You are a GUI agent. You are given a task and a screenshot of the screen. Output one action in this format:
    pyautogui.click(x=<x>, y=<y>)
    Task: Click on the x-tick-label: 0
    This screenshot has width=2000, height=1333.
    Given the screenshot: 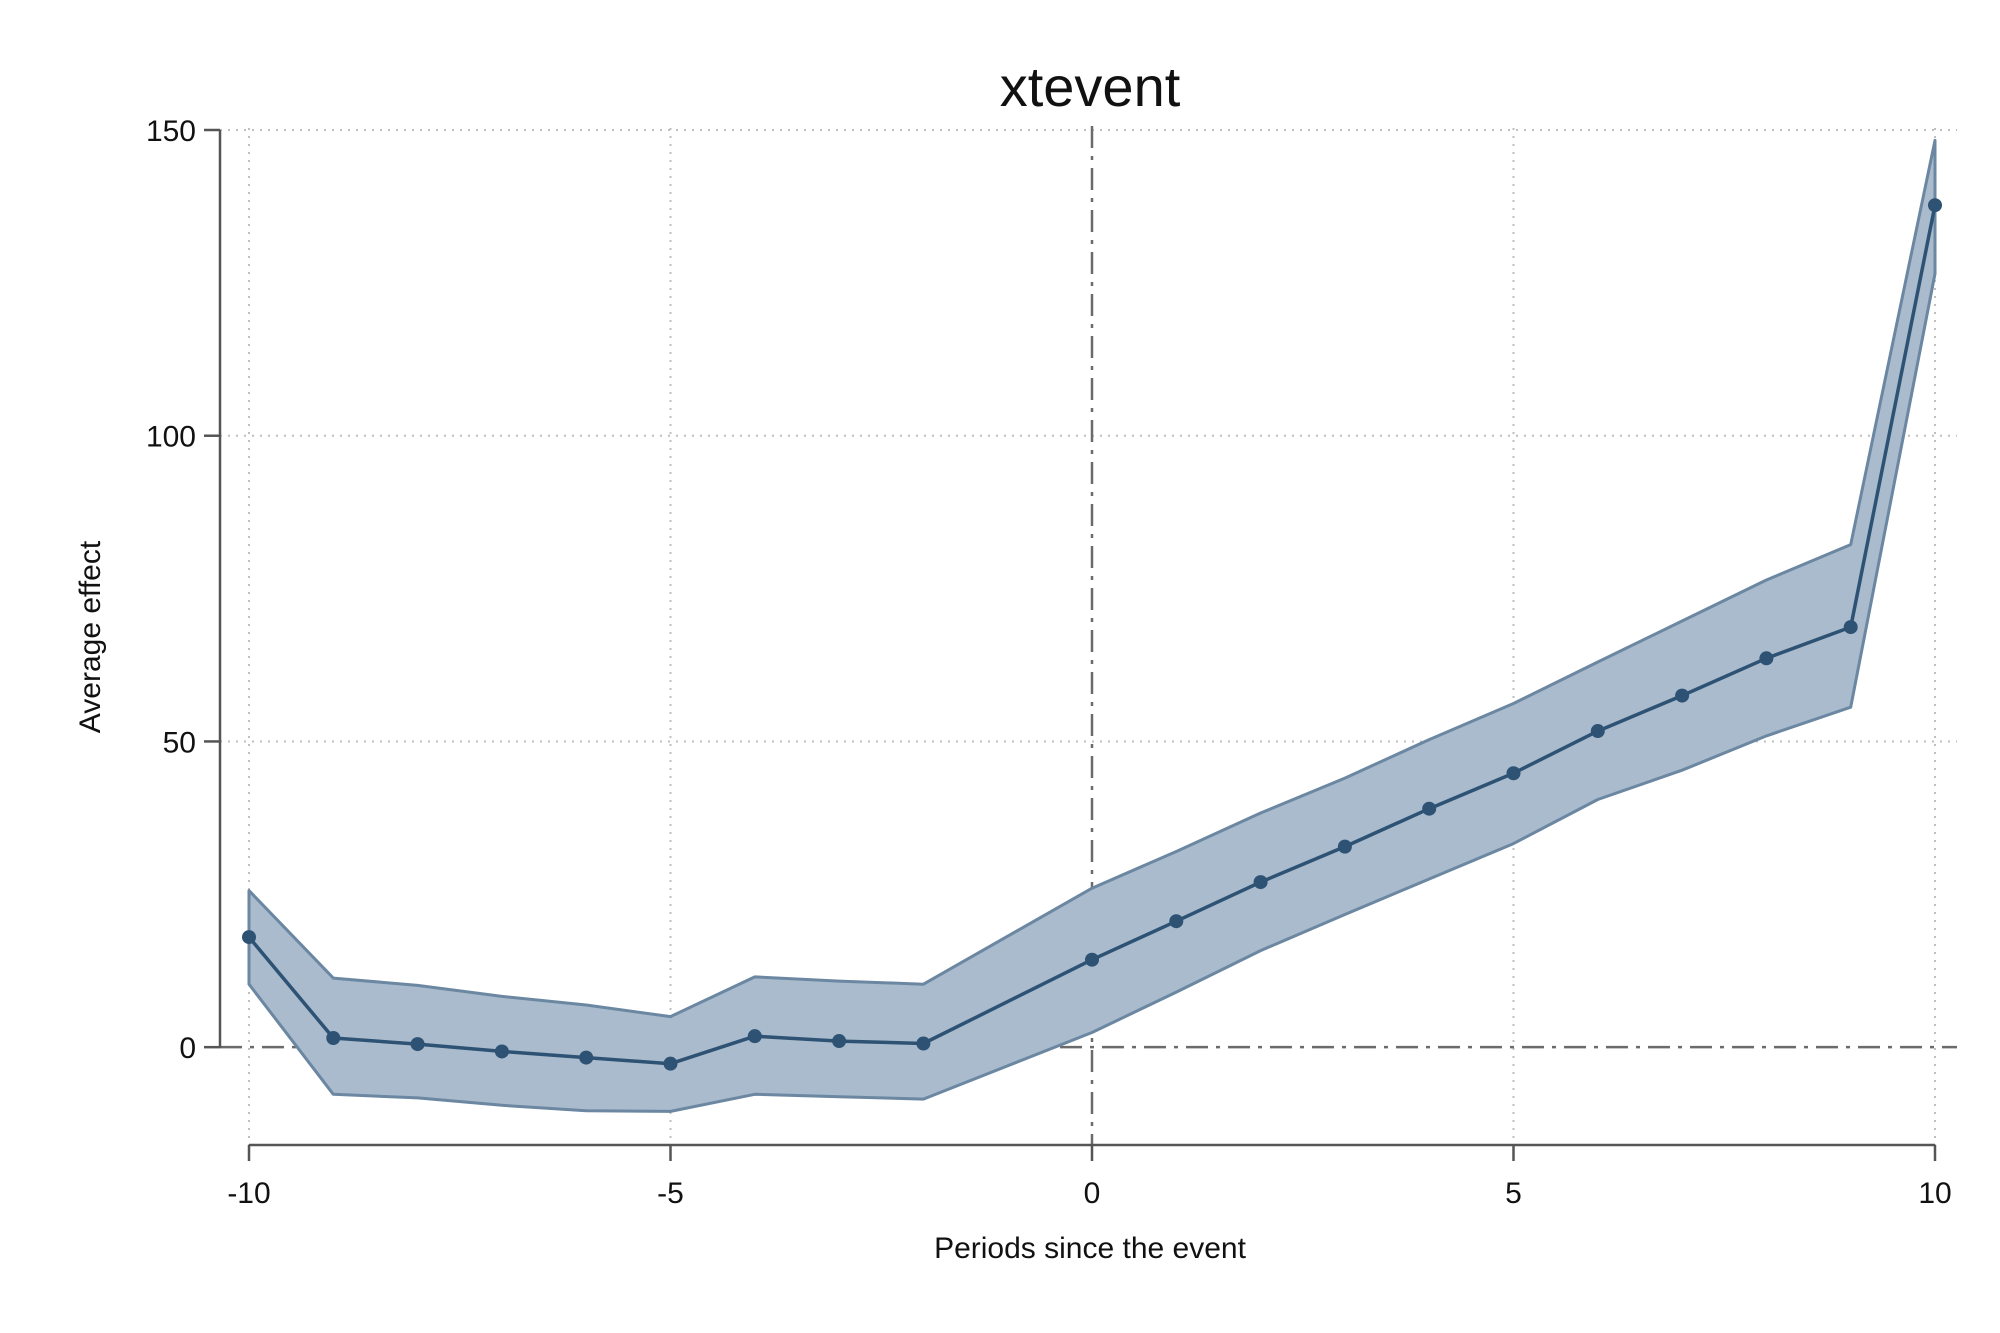 What is the action you would take?
    pyautogui.click(x=1092, y=1193)
    